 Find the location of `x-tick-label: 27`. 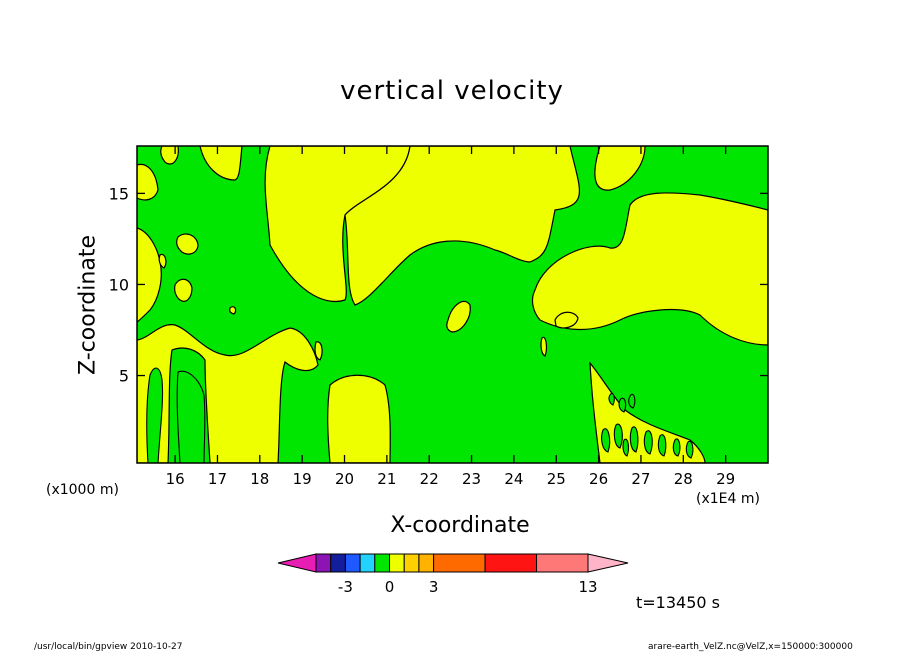

x-tick-label: 27 is located at coordinates (640, 479).